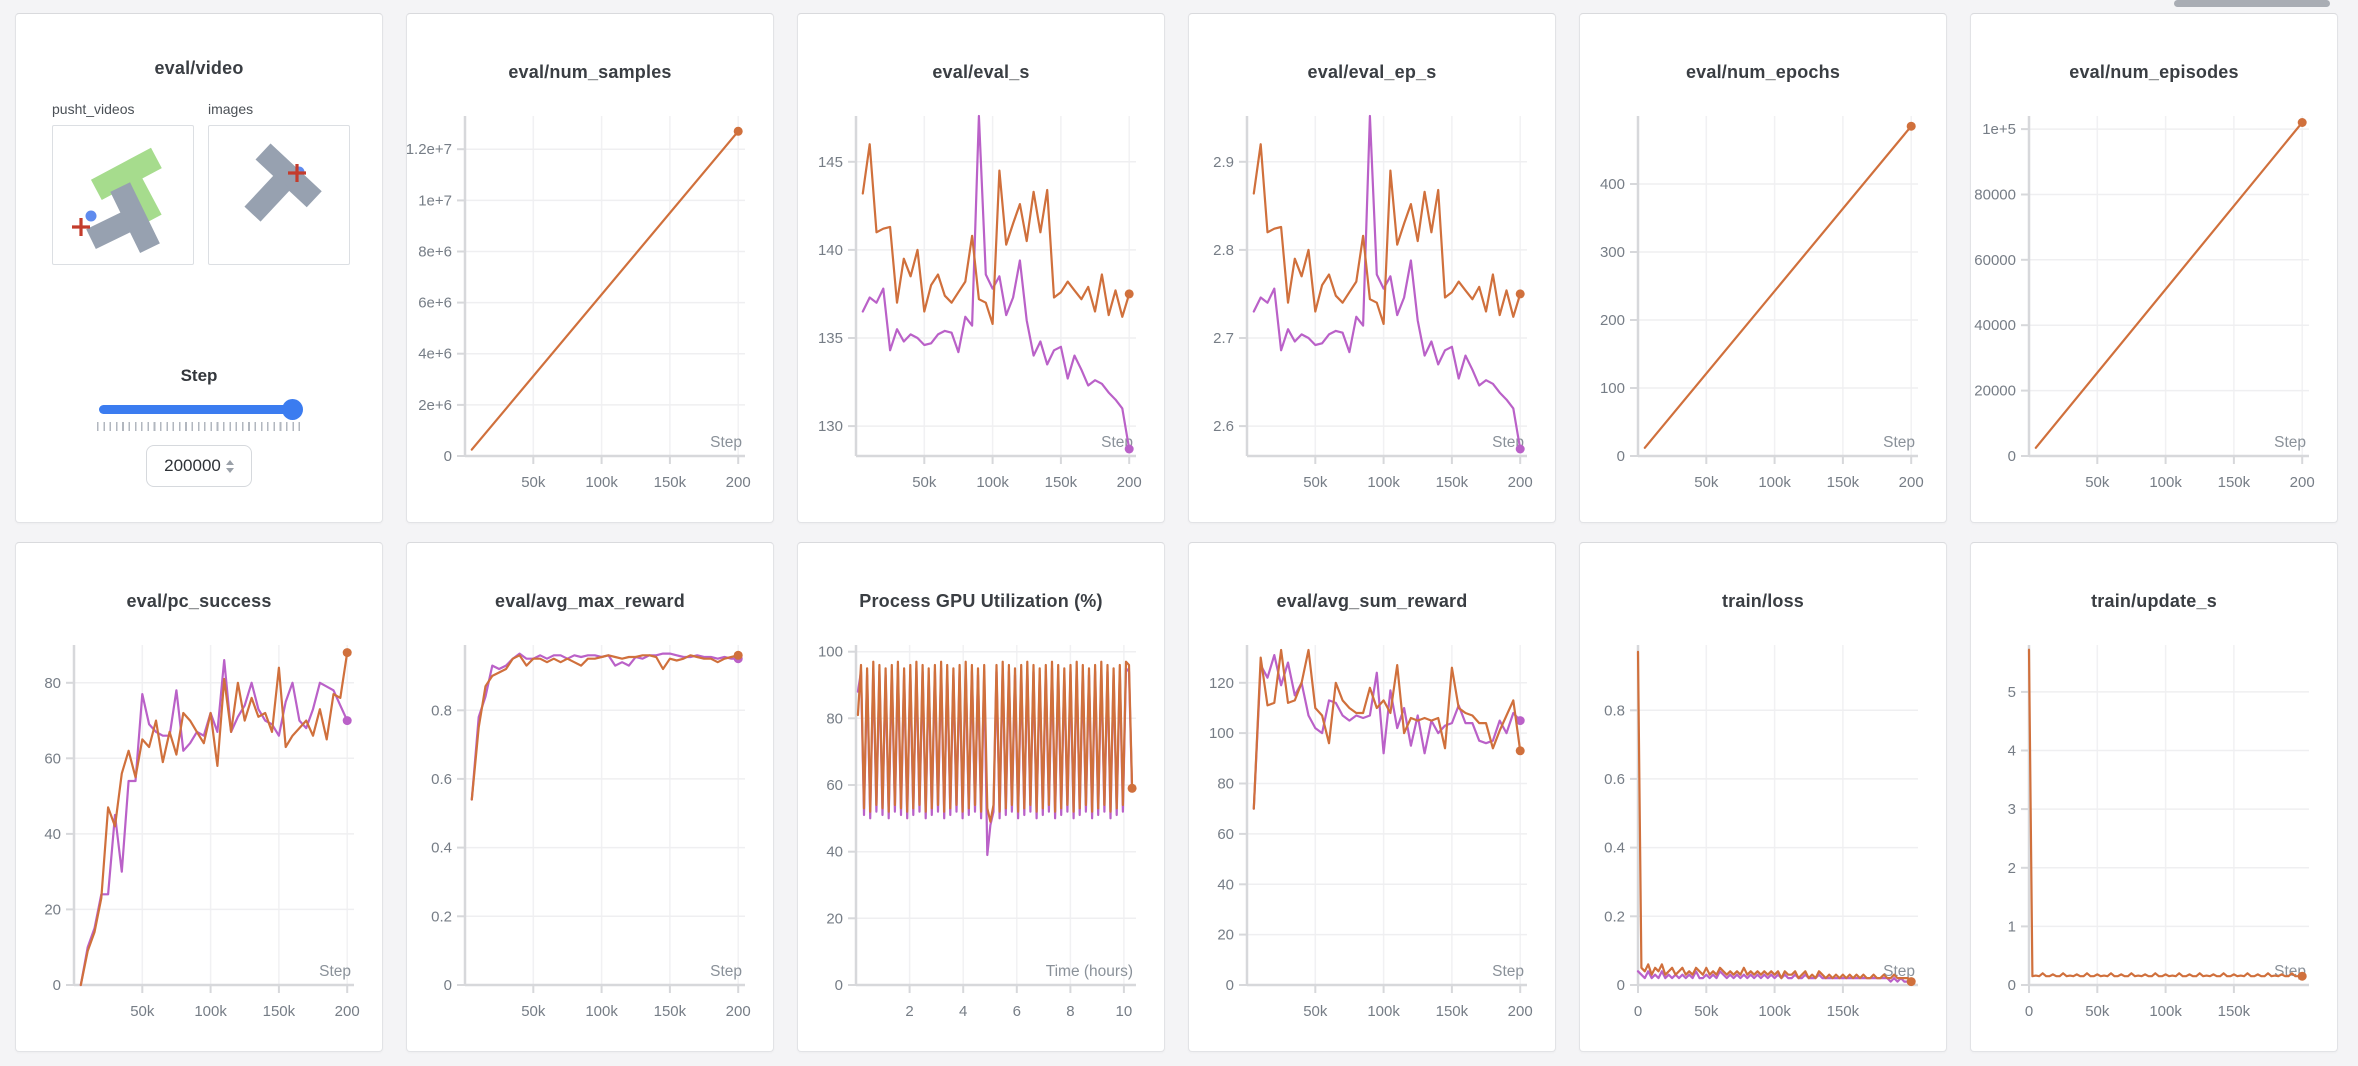 This screenshot has height=1066, width=2358. Describe the element at coordinates (1223, 338) in the screenshot. I see `svg-text: 2.7` at that location.